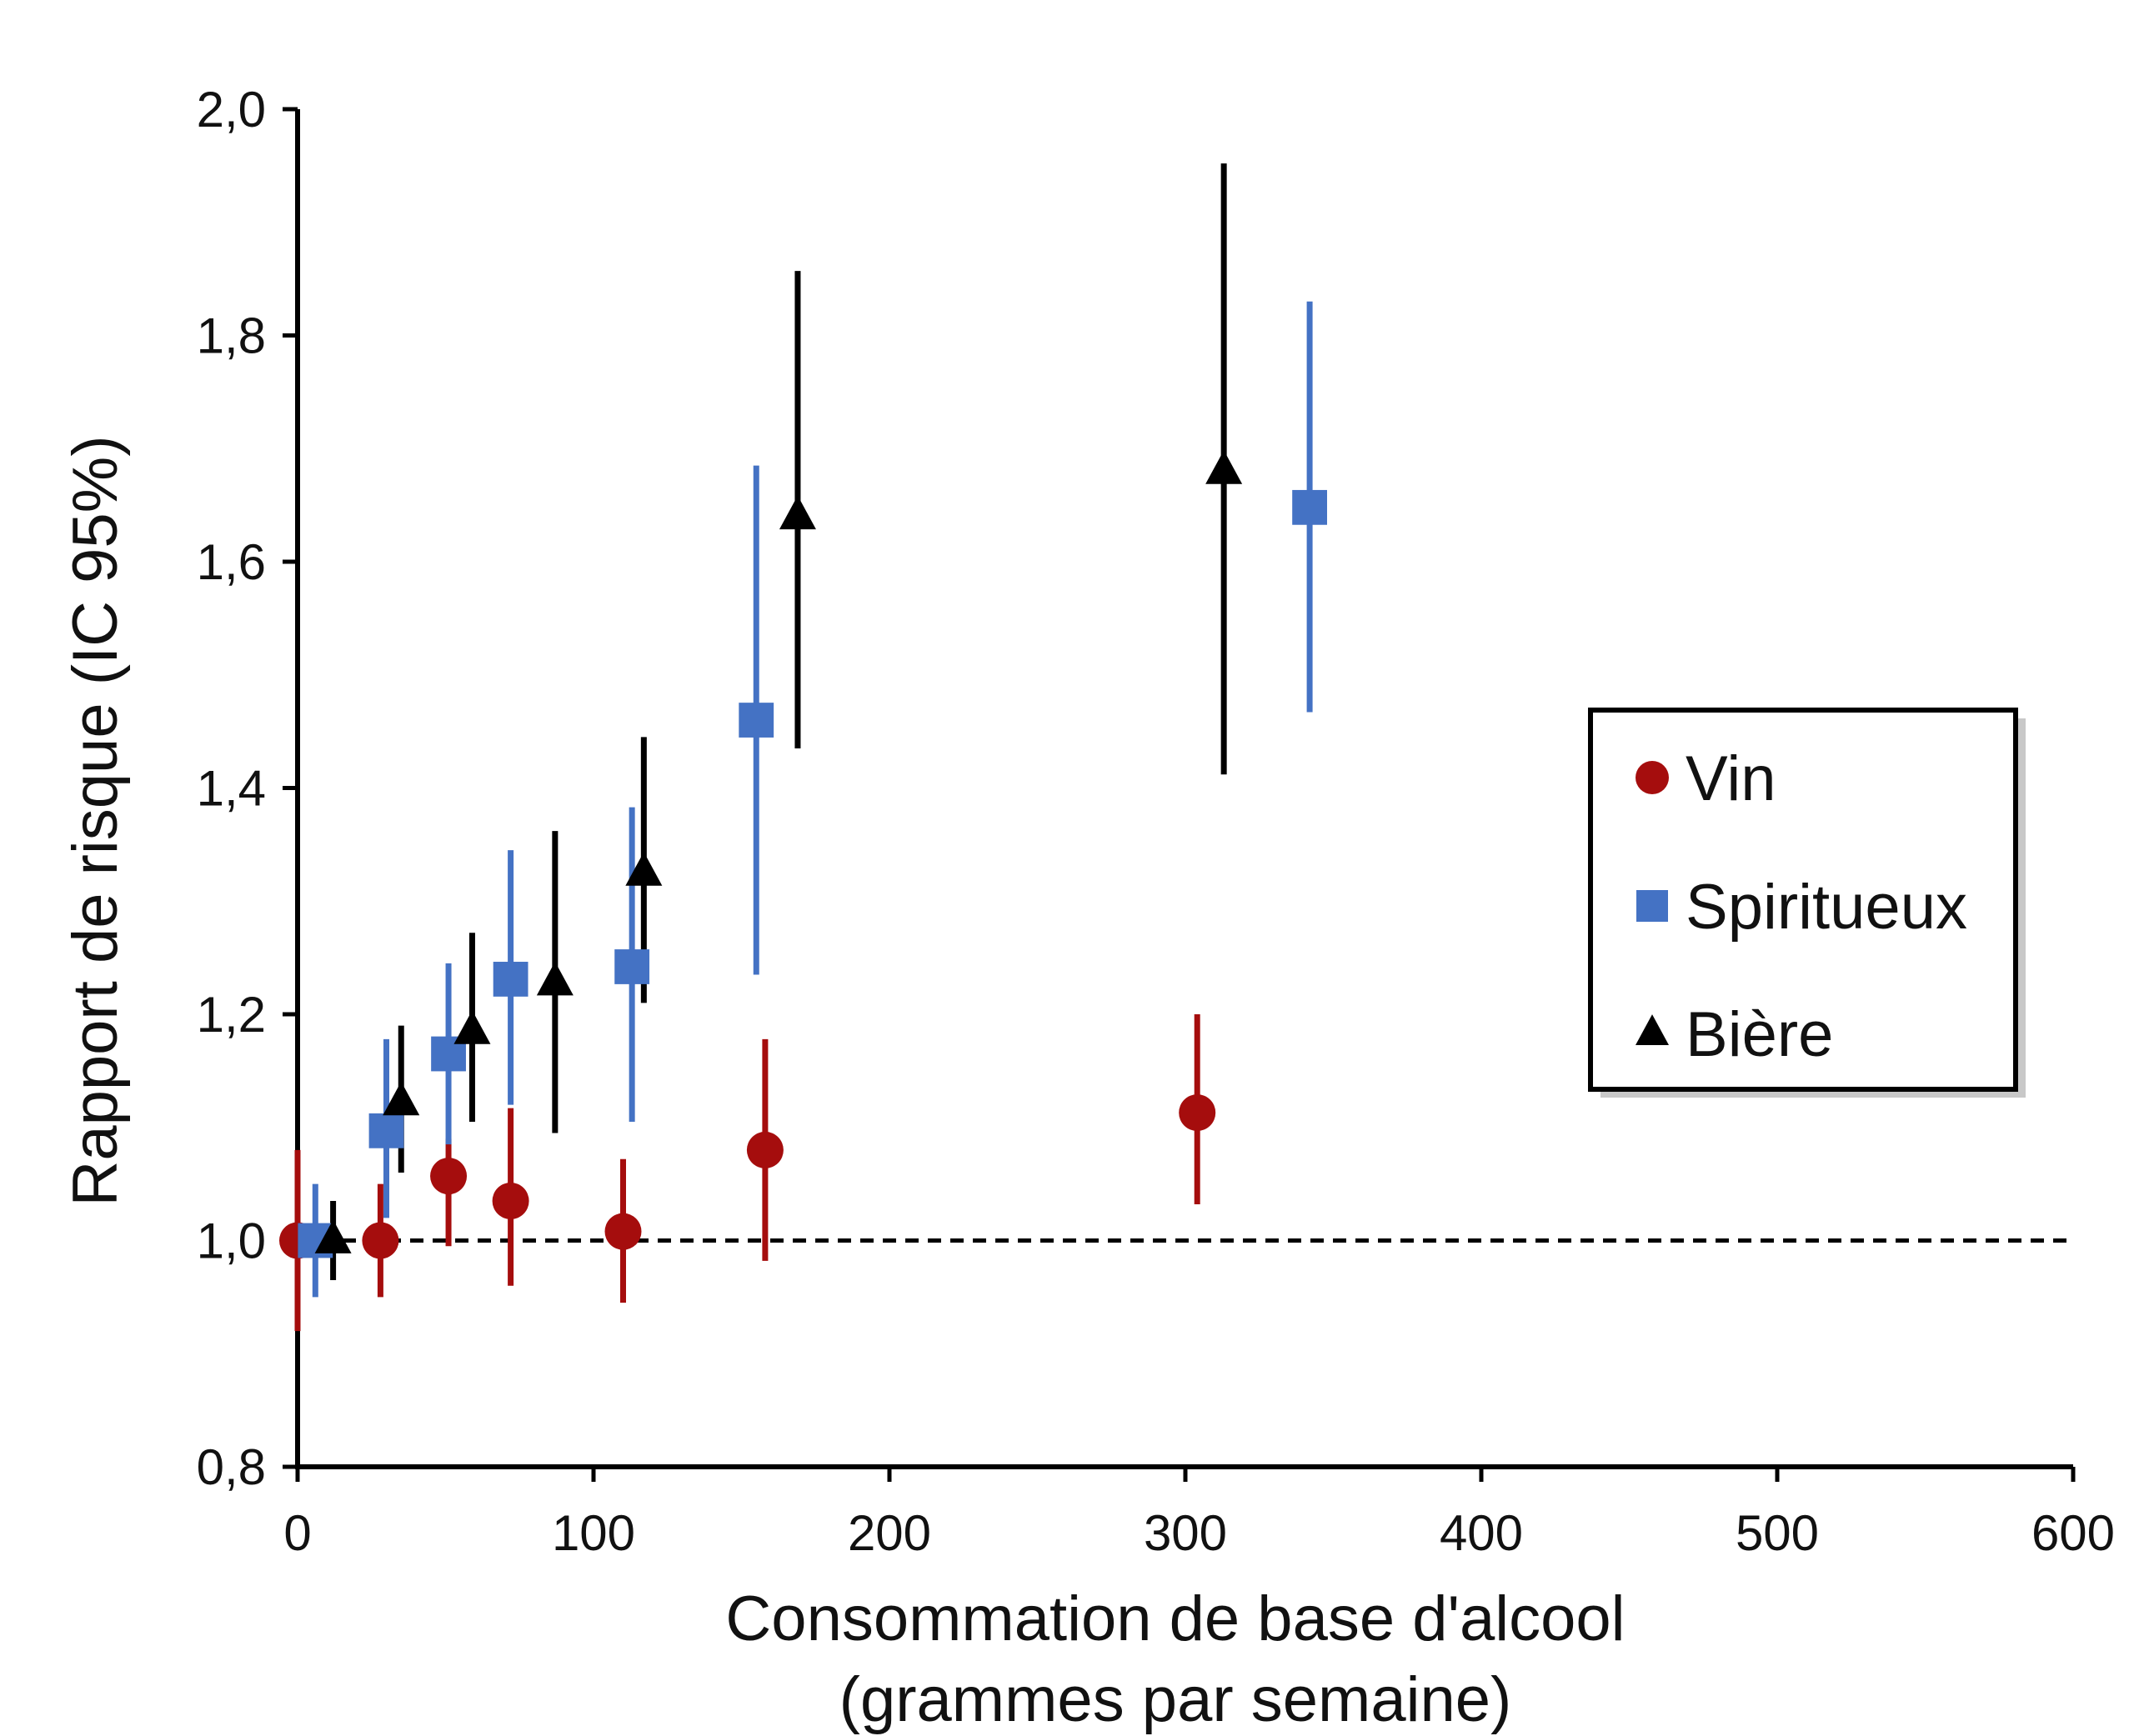 The height and width of the screenshot is (1736, 2134). I want to click on legend: Vin Spiritueux Bière, so click(1807, 903).